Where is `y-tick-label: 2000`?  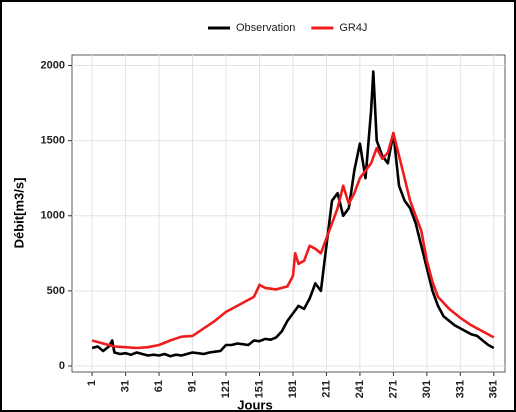 y-tick-label: 2000 is located at coordinates (53, 65).